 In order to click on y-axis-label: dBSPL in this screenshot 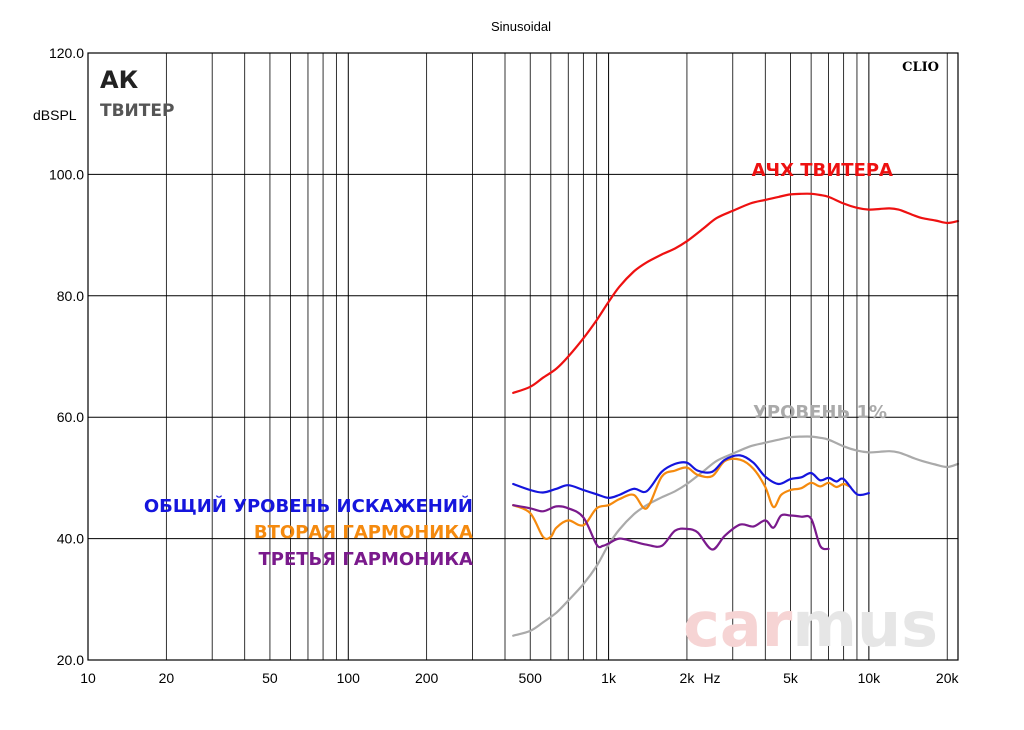, I will do `click(55, 115)`.